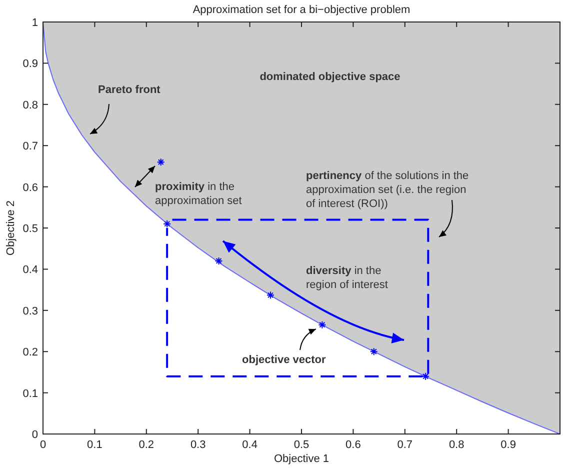 The image size is (563, 468). I want to click on y-axis-title: Objective 2, so click(11, 228).